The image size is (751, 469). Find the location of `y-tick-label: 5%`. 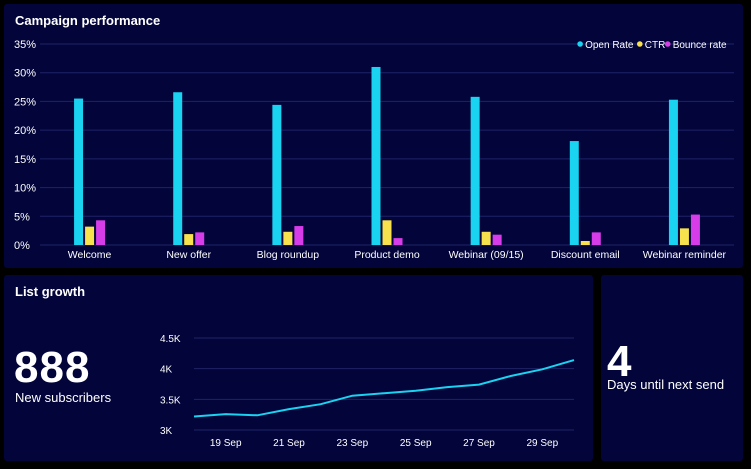

y-tick-label: 5% is located at coordinates (22, 217).